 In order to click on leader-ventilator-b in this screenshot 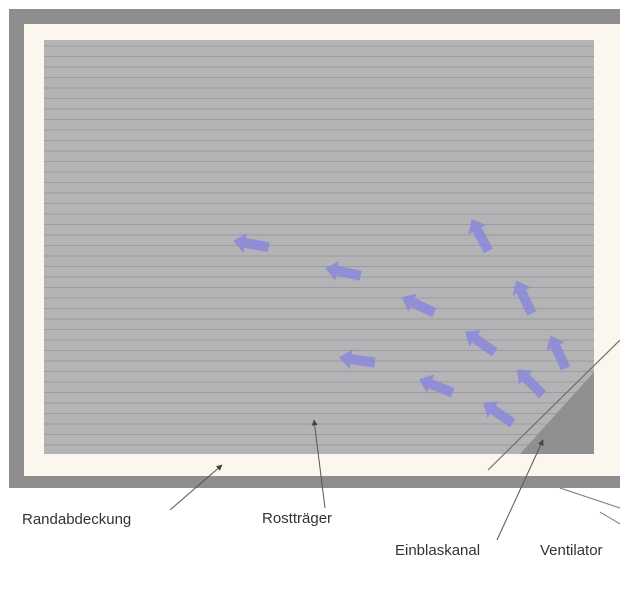, I will do `click(609, 518)`.